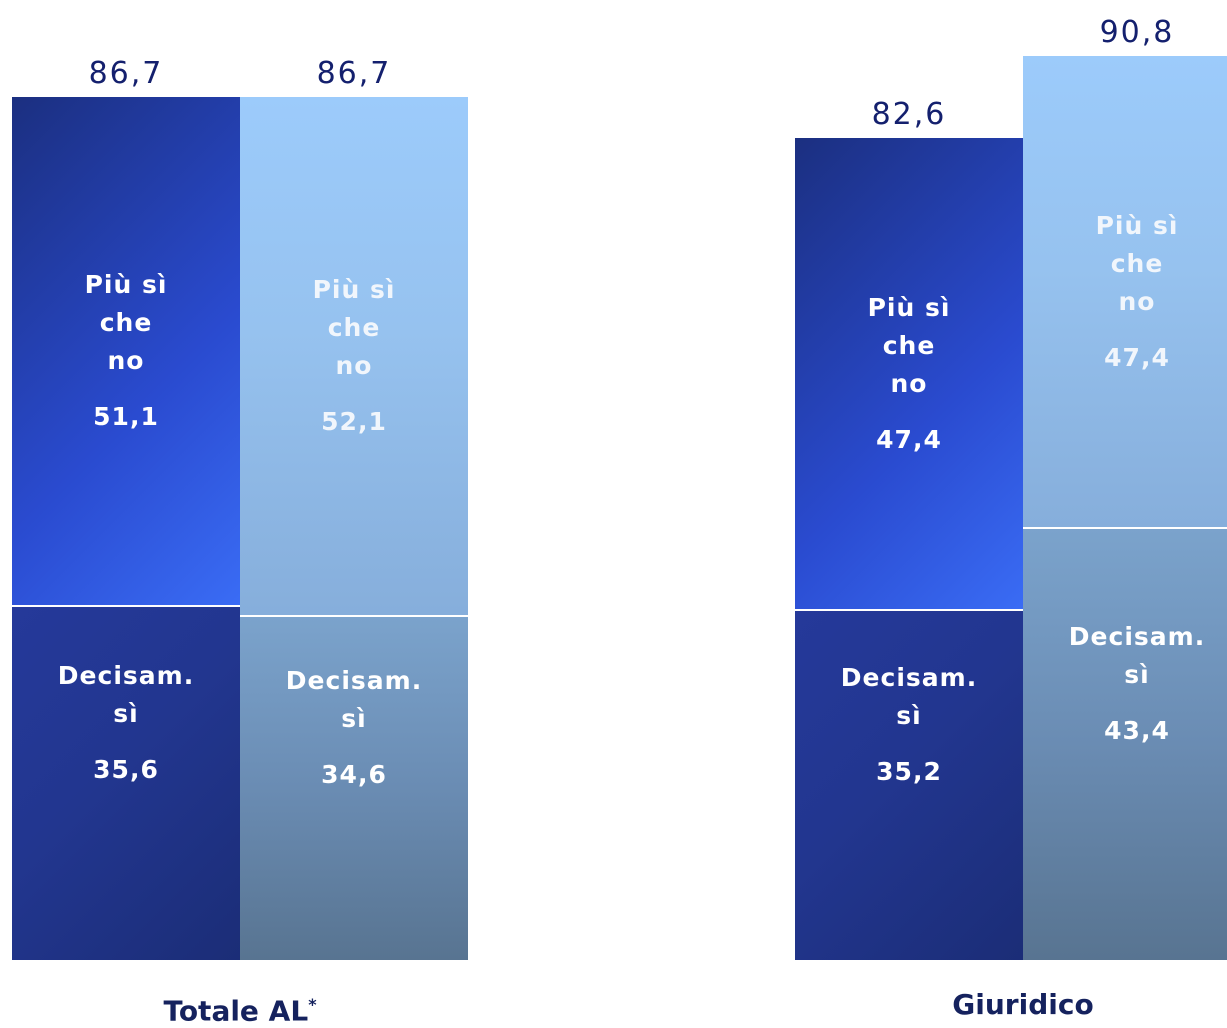 Image resolution: width=1227 pixels, height=1028 pixels. I want to click on category-label-text: Totale AL, so click(236, 1011).